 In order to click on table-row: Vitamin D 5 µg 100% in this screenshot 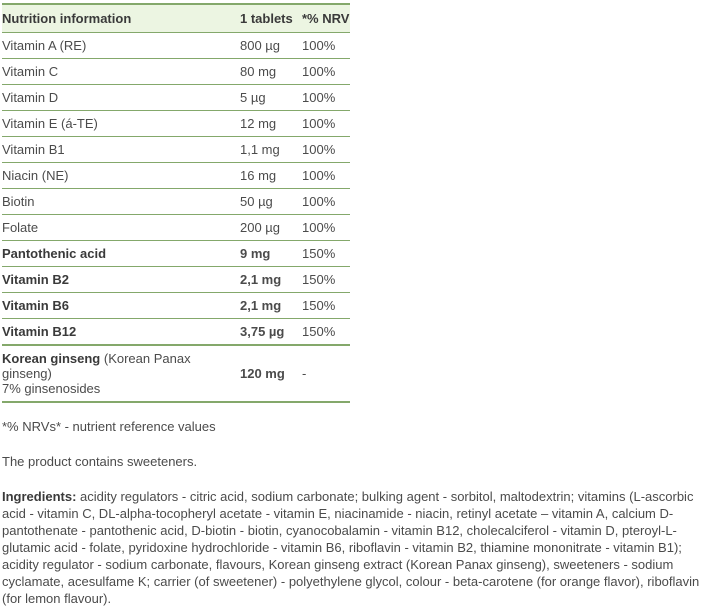, I will do `click(176, 97)`.